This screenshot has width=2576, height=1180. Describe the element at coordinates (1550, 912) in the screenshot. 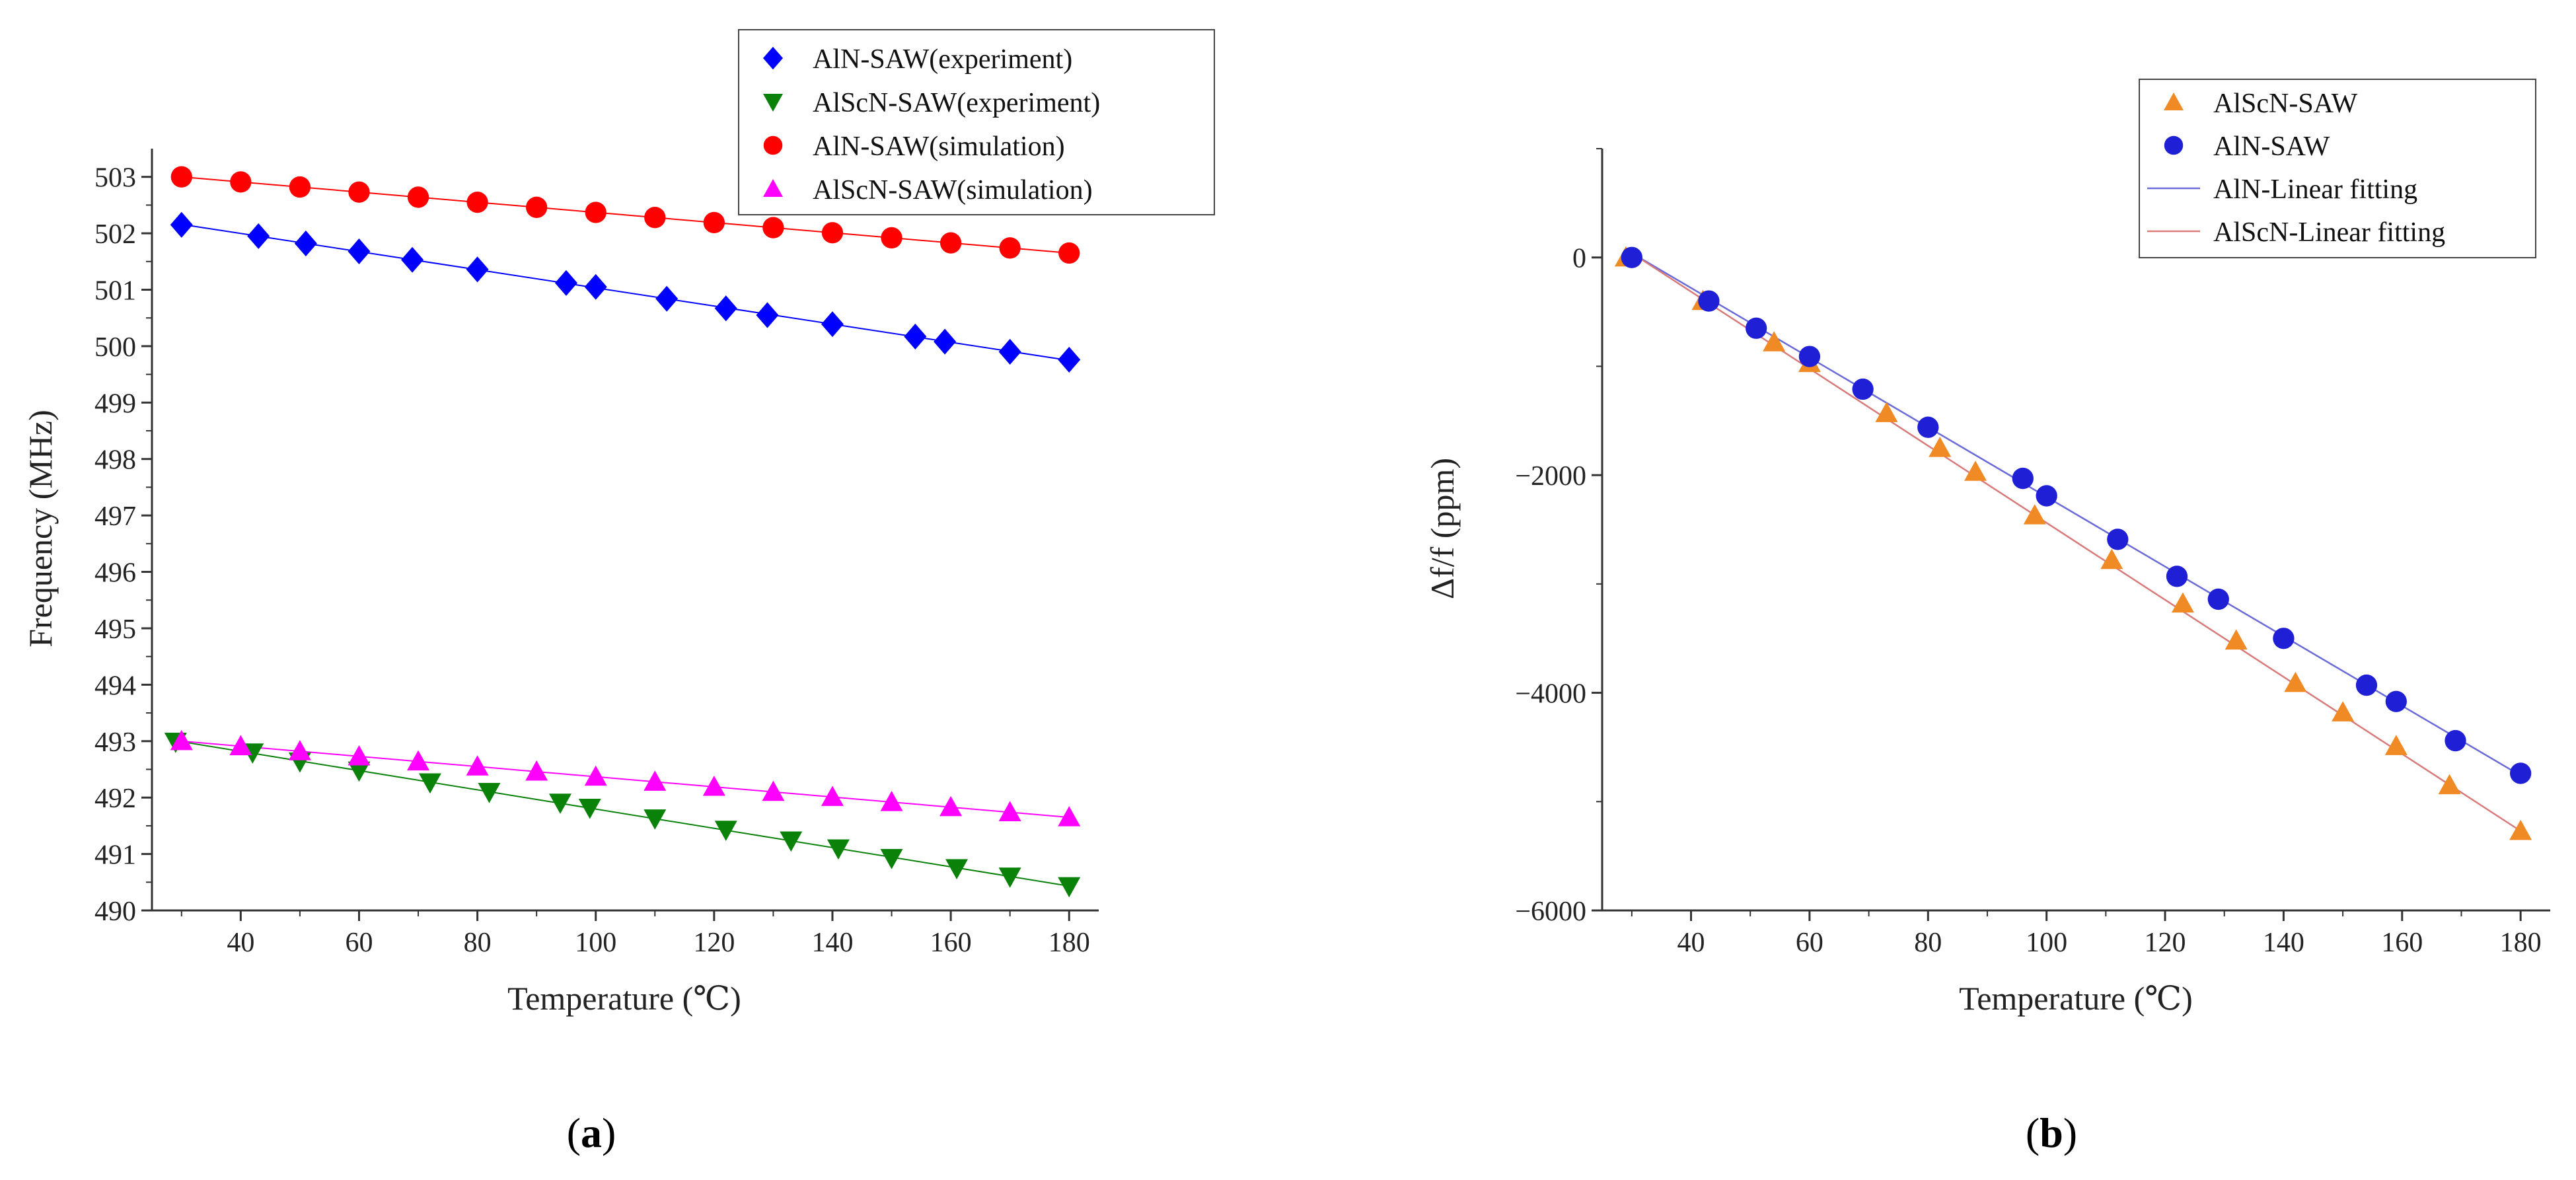

I see `y-tick-label: −6000` at that location.